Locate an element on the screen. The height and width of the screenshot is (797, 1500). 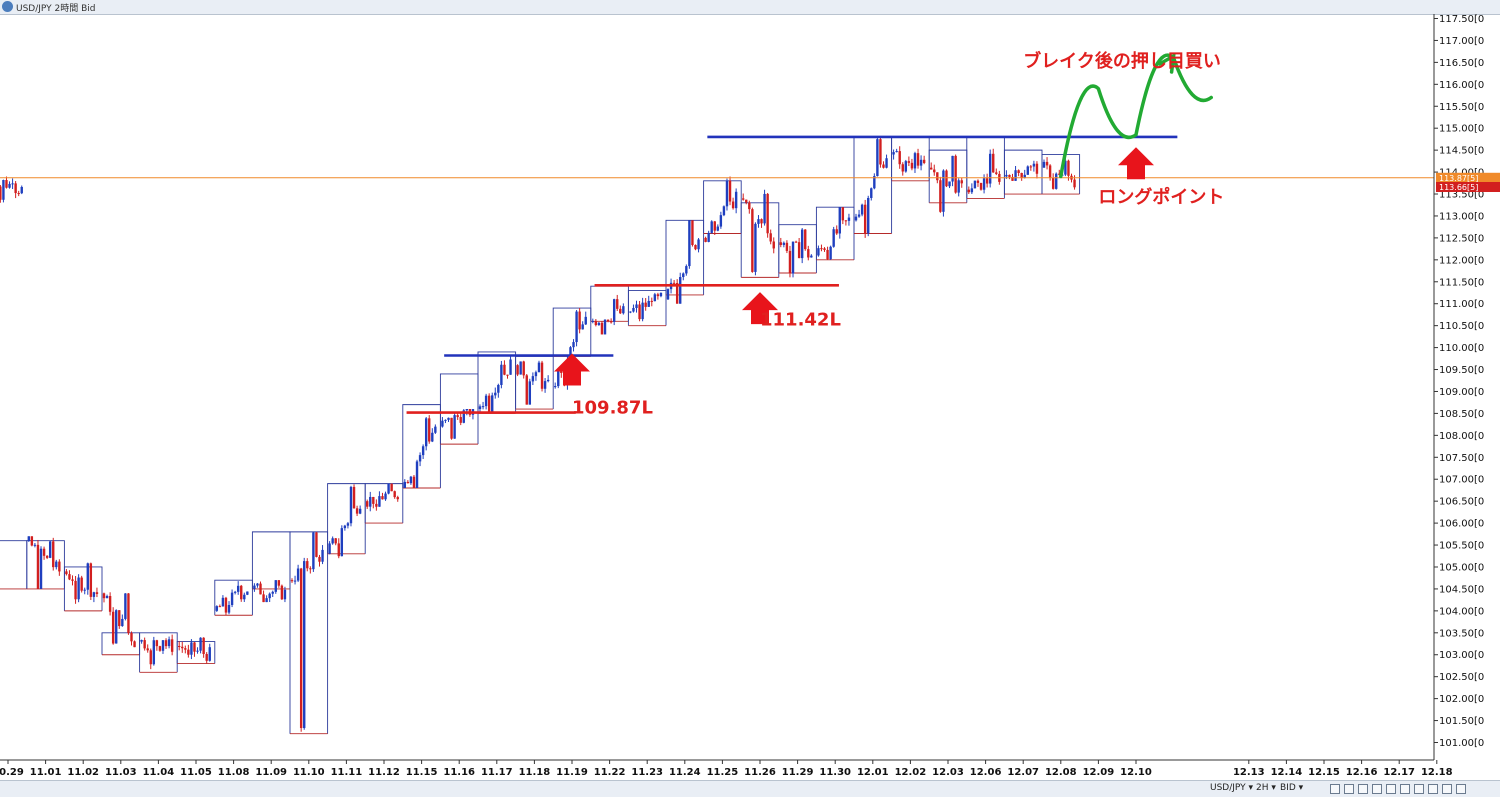
y-tick-label: 111.00[0 is located at coordinates (1461, 304).